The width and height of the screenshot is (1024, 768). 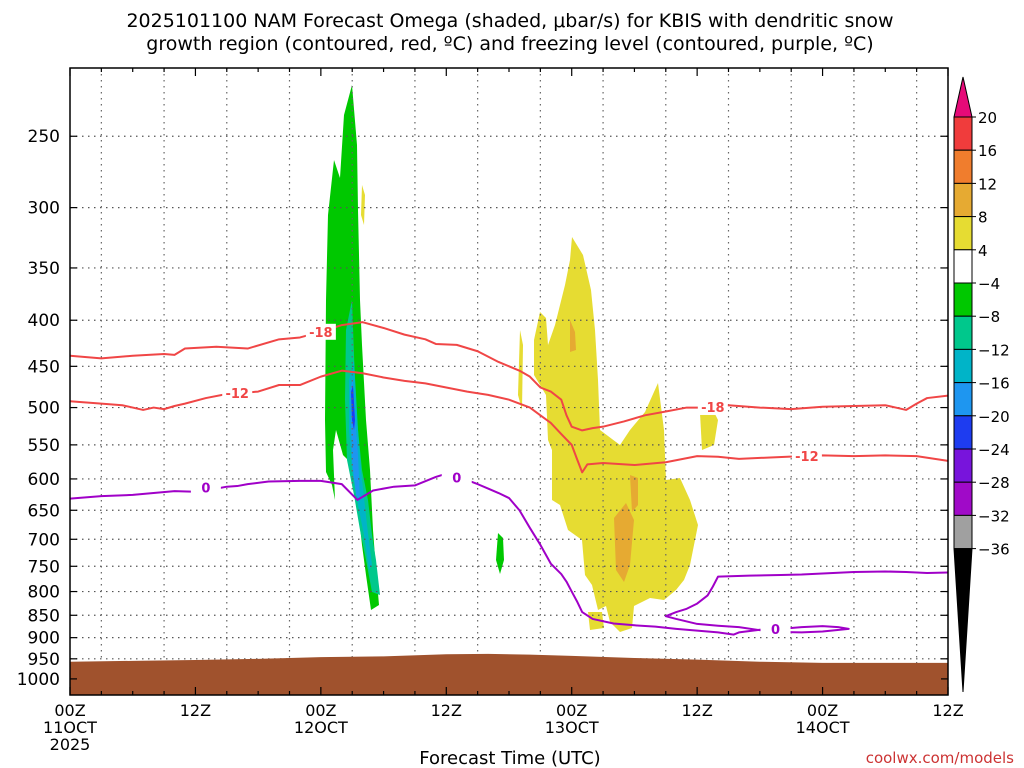 I want to click on y-tick-label: 750, so click(x=44, y=567).